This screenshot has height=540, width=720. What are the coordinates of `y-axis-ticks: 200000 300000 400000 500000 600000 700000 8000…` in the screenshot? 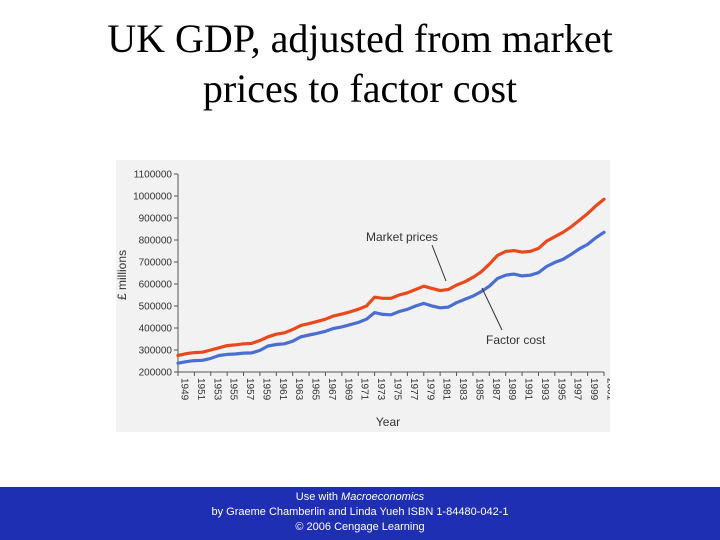 It's located at (155, 274).